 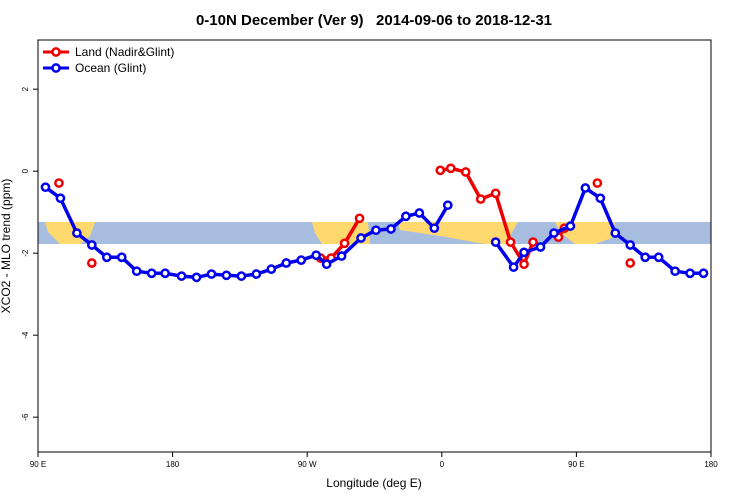 I want to click on legend-label: Ocean (Glint), so click(x=110, y=68).